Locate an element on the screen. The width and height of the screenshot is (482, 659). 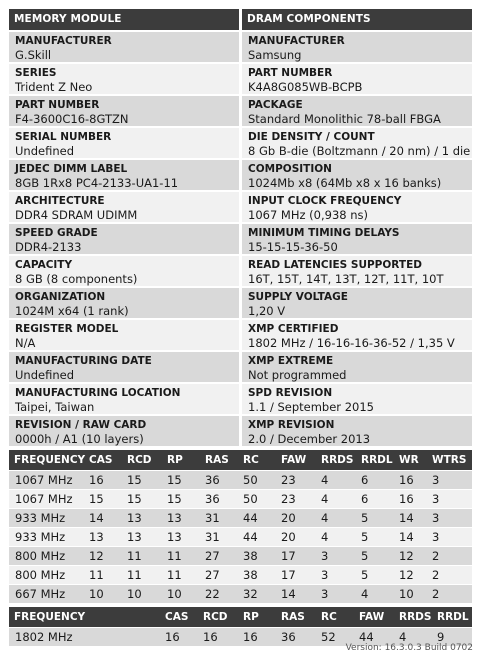
table-cell: 52 is located at coordinates (340, 636).